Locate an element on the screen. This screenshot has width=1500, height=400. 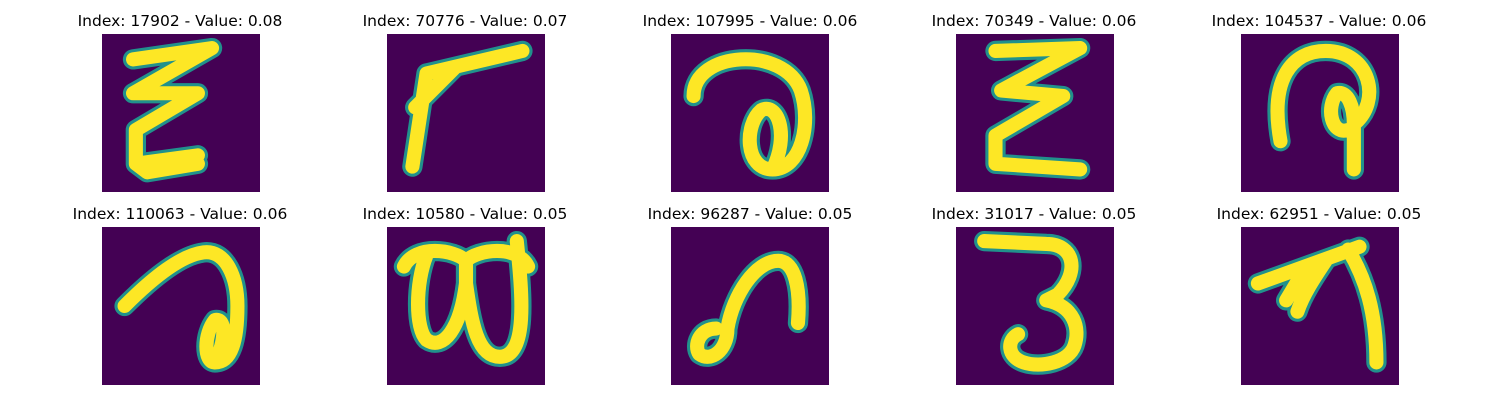
panel-title-9: Index: 31017 - Value: 0.05 is located at coordinates (1034, 214).